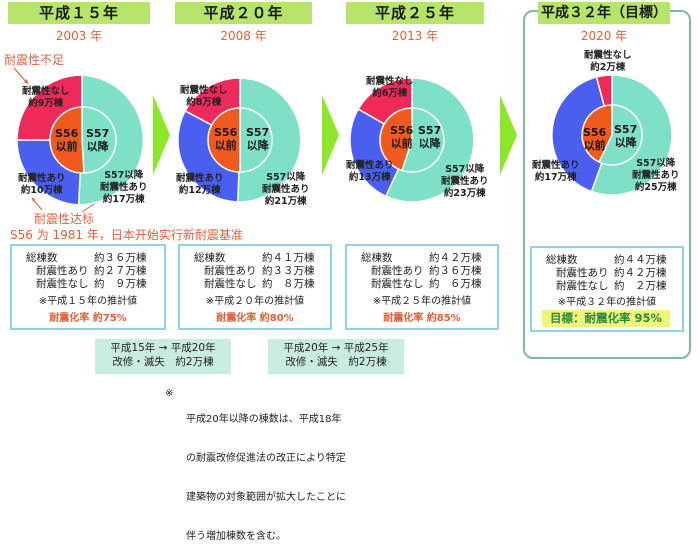 This screenshot has height=556, width=700. I want to click on label-none-2020: 耐震性なし 約2万棟, so click(608, 61).